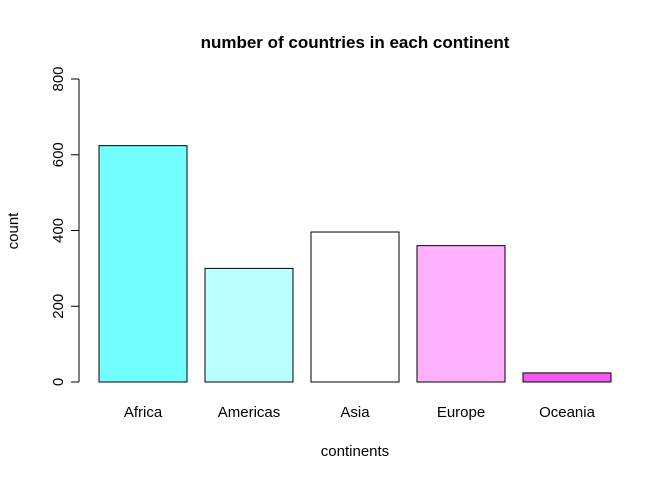 This screenshot has width=672, height=485. Describe the element at coordinates (355, 451) in the screenshot. I see `x-axis-label: continents` at that location.